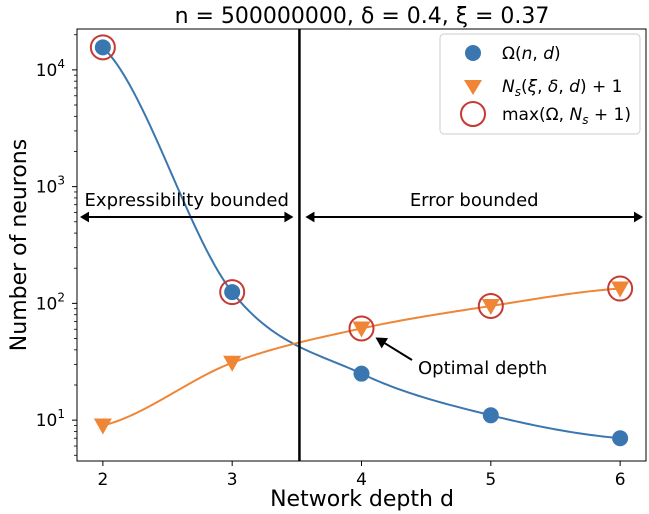  I want to click on optimal-depth-arrow-head, so click(382, 343).